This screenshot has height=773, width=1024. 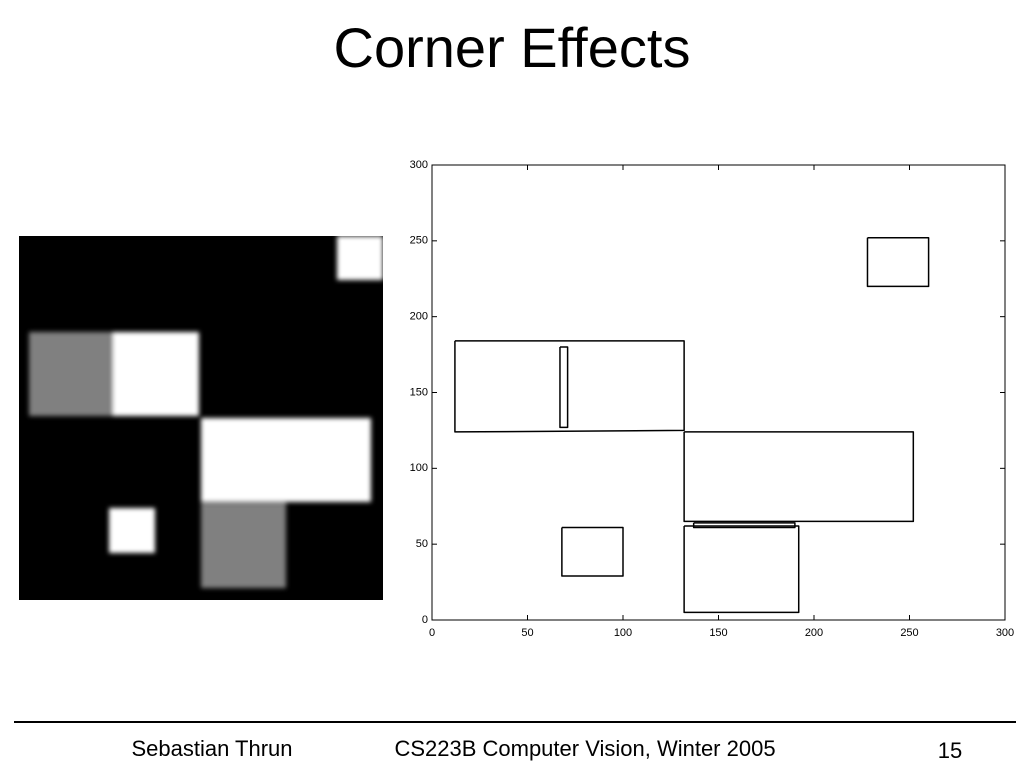 What do you see at coordinates (623, 633) in the screenshot?
I see `x-tick-label: 100` at bounding box center [623, 633].